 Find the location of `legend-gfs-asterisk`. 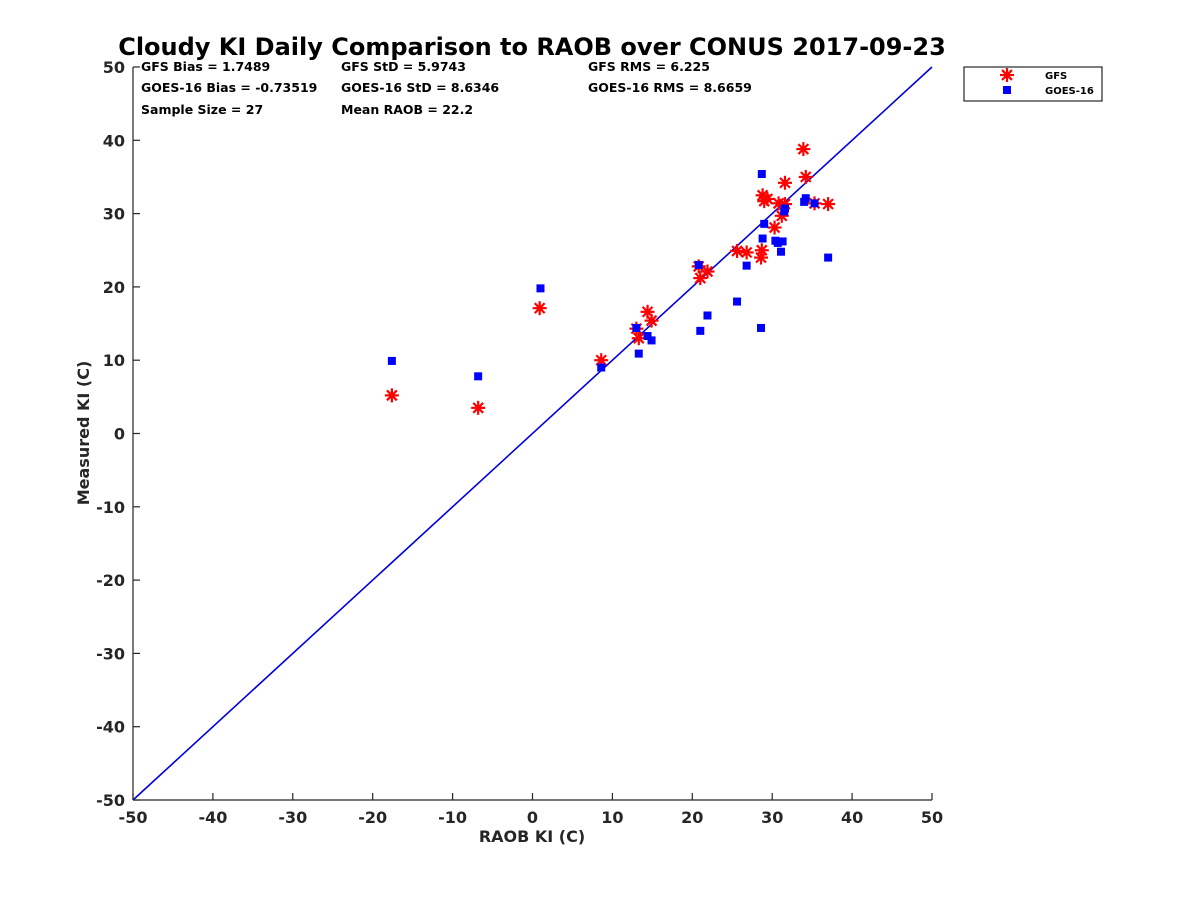

legend-gfs-asterisk is located at coordinates (1007, 75).